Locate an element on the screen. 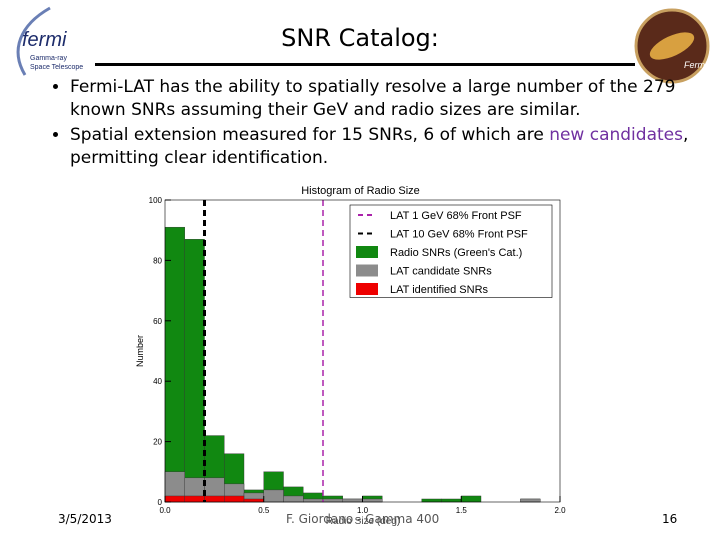 The height and width of the screenshot is (540, 720). footer-author: F. Giordano - Gamma 400 is located at coordinates (363, 519).